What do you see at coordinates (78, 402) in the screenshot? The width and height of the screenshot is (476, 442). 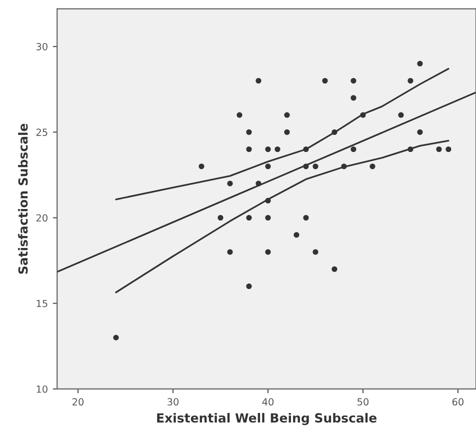 I see `x-tick-label: 20` at bounding box center [78, 402].